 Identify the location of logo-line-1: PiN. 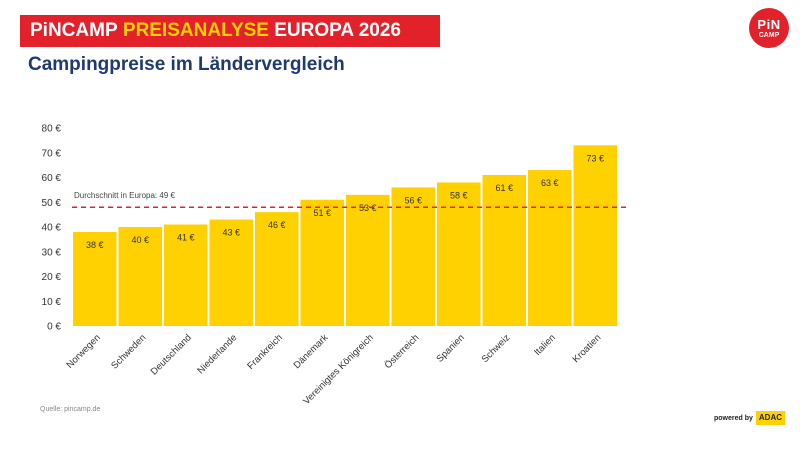
(769, 24).